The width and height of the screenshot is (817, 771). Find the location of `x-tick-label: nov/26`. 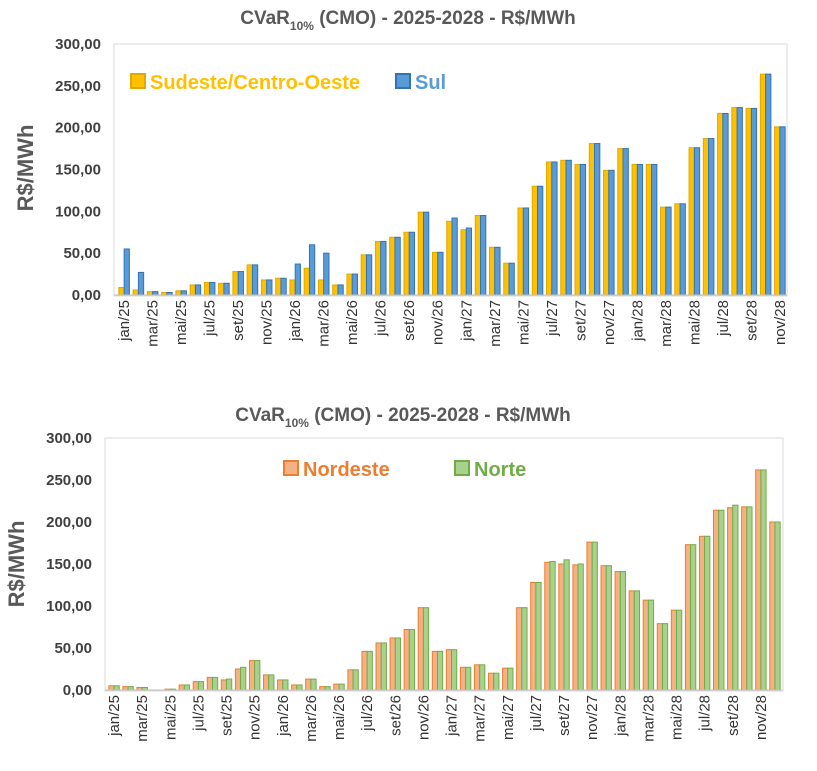

x-tick-label: nov/26 is located at coordinates (438, 322).